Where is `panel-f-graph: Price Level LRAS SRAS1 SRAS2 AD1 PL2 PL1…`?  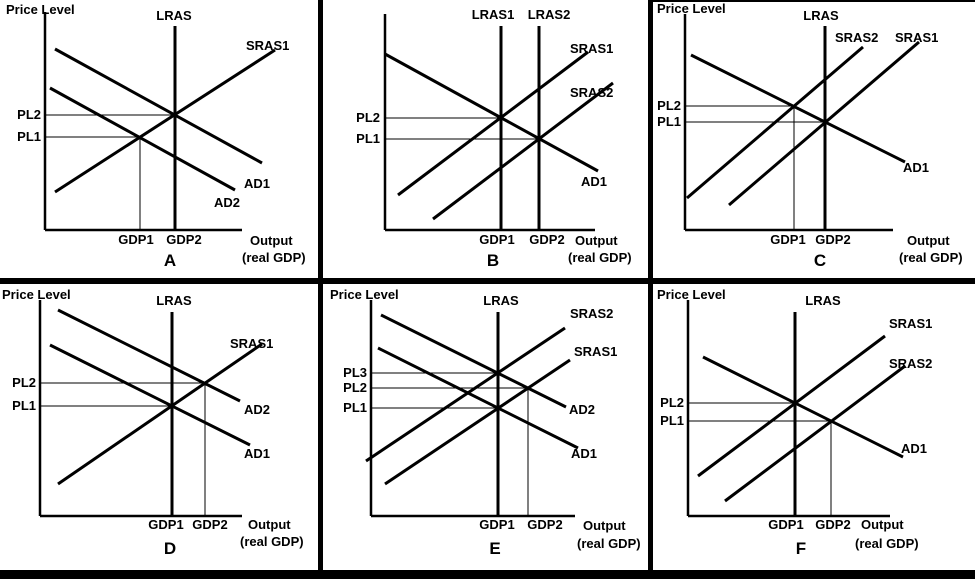 panel-f-graph: Price Level LRAS SRAS1 SRAS2 AD1 PL2 PL1… is located at coordinates (794, 422).